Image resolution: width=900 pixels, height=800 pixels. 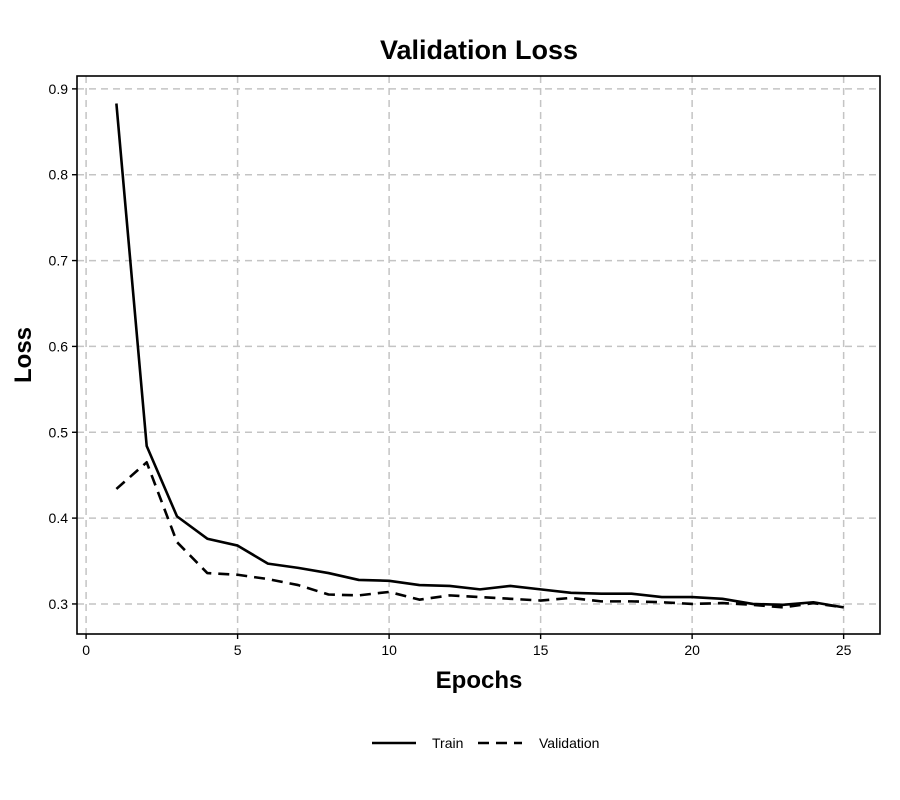 I want to click on x-tick-label: 0, so click(x=86, y=650).